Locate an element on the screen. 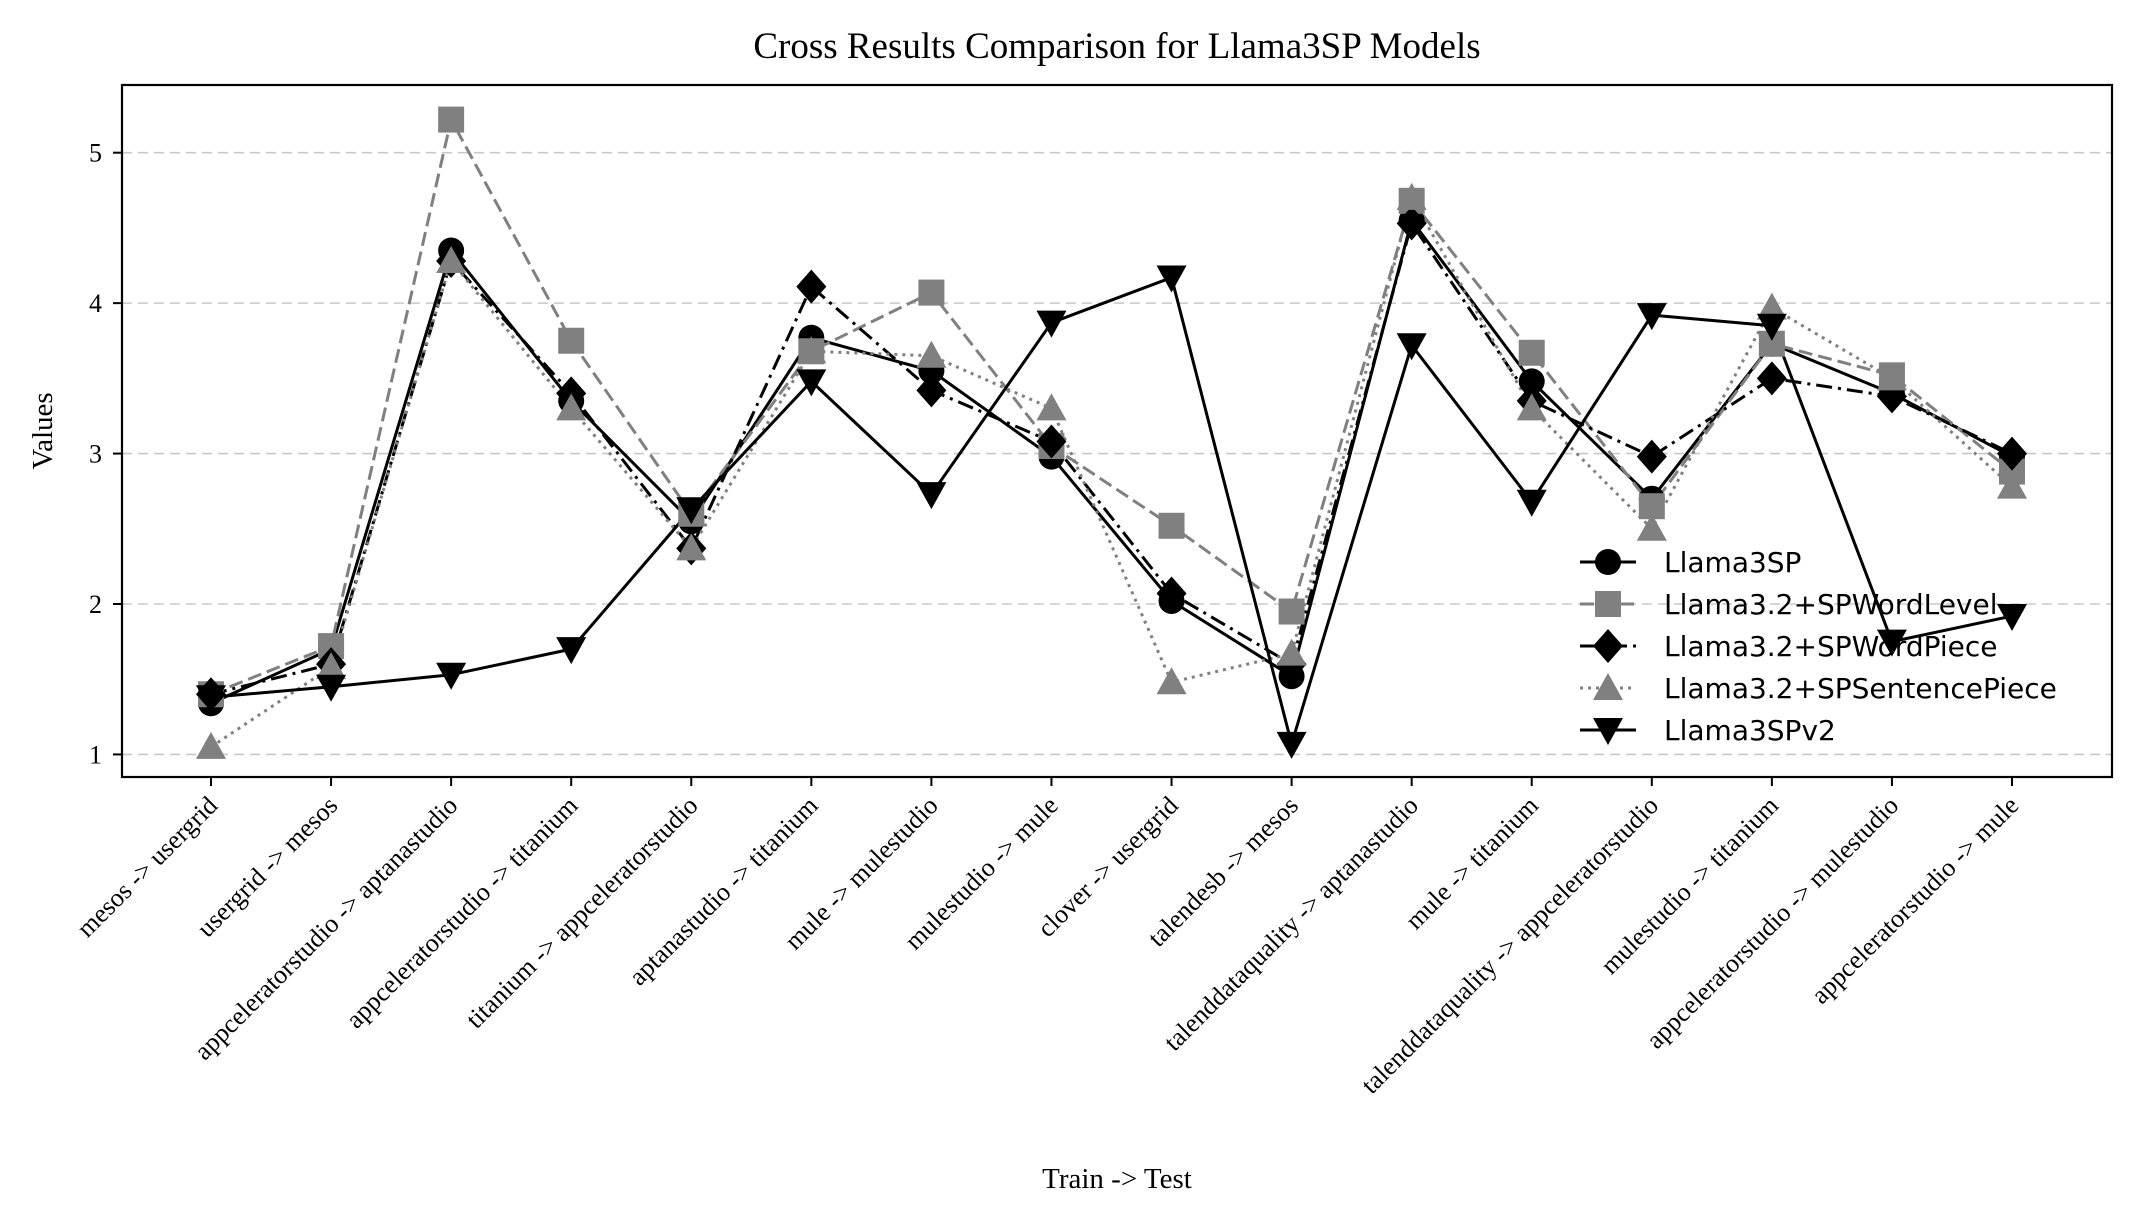  legend-label: Llama3.2+SPWordLevel is located at coordinates (1831, 604).